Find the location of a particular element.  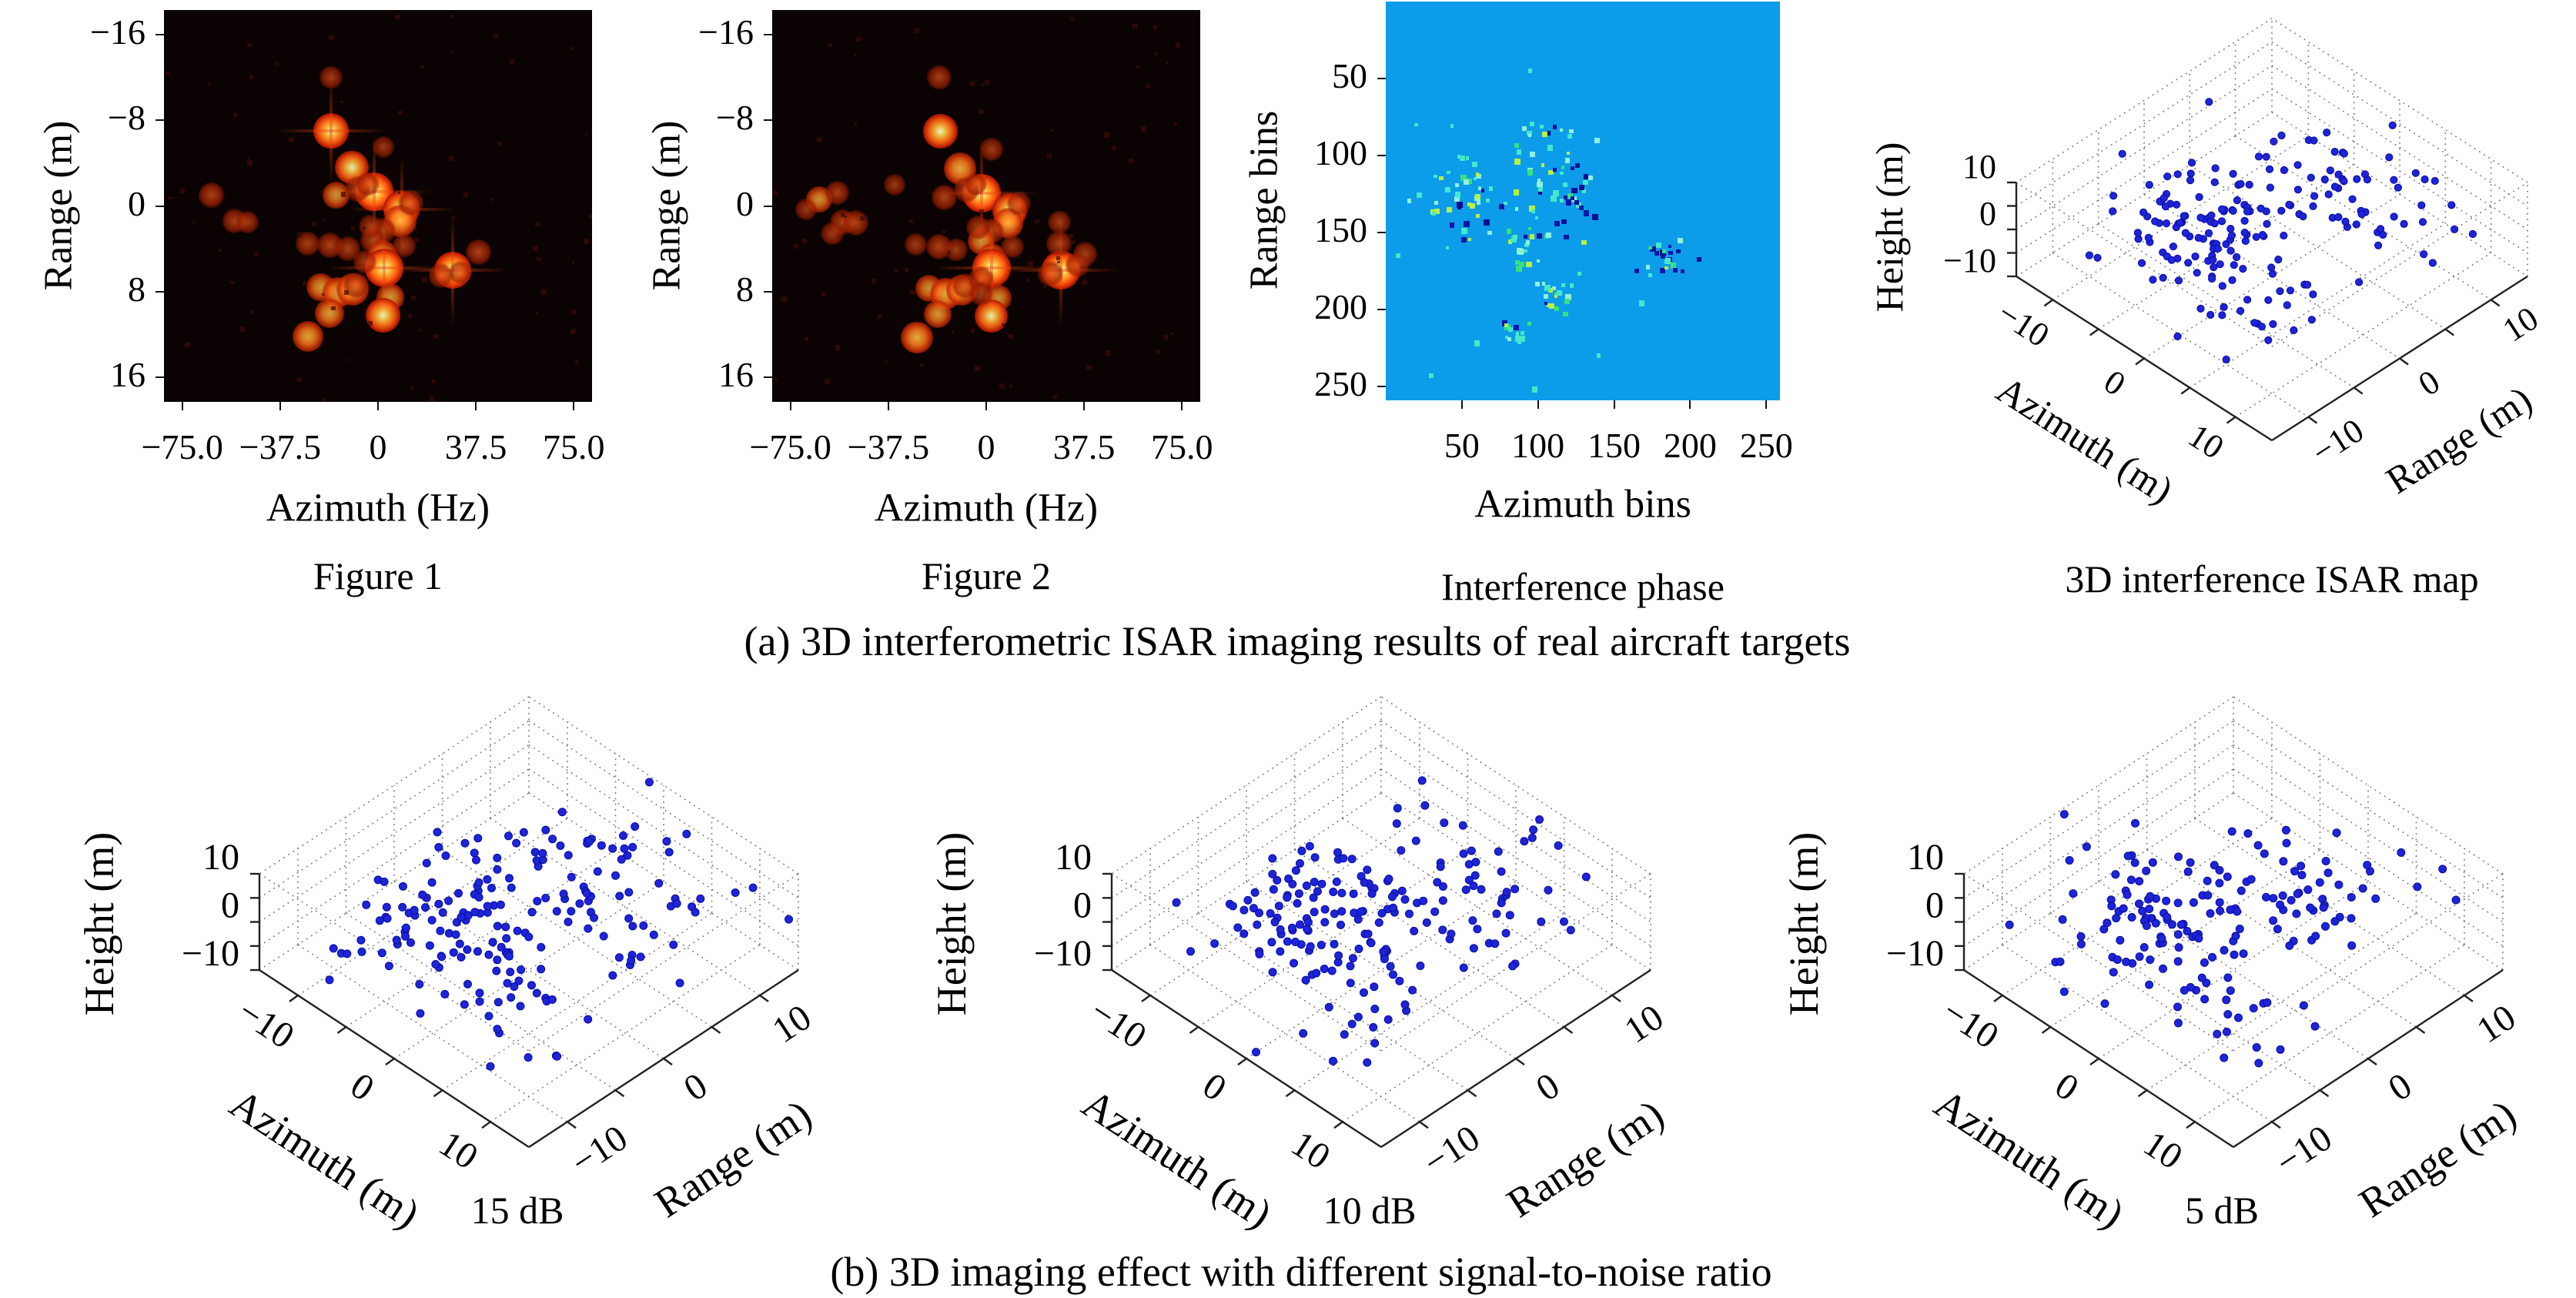

y-tick-label: 8 is located at coordinates (137, 289).